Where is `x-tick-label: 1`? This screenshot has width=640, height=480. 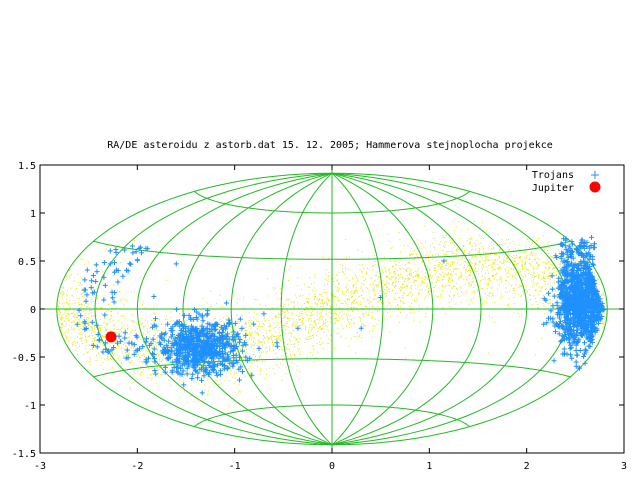 x-tick-label: 1 is located at coordinates (429, 466).